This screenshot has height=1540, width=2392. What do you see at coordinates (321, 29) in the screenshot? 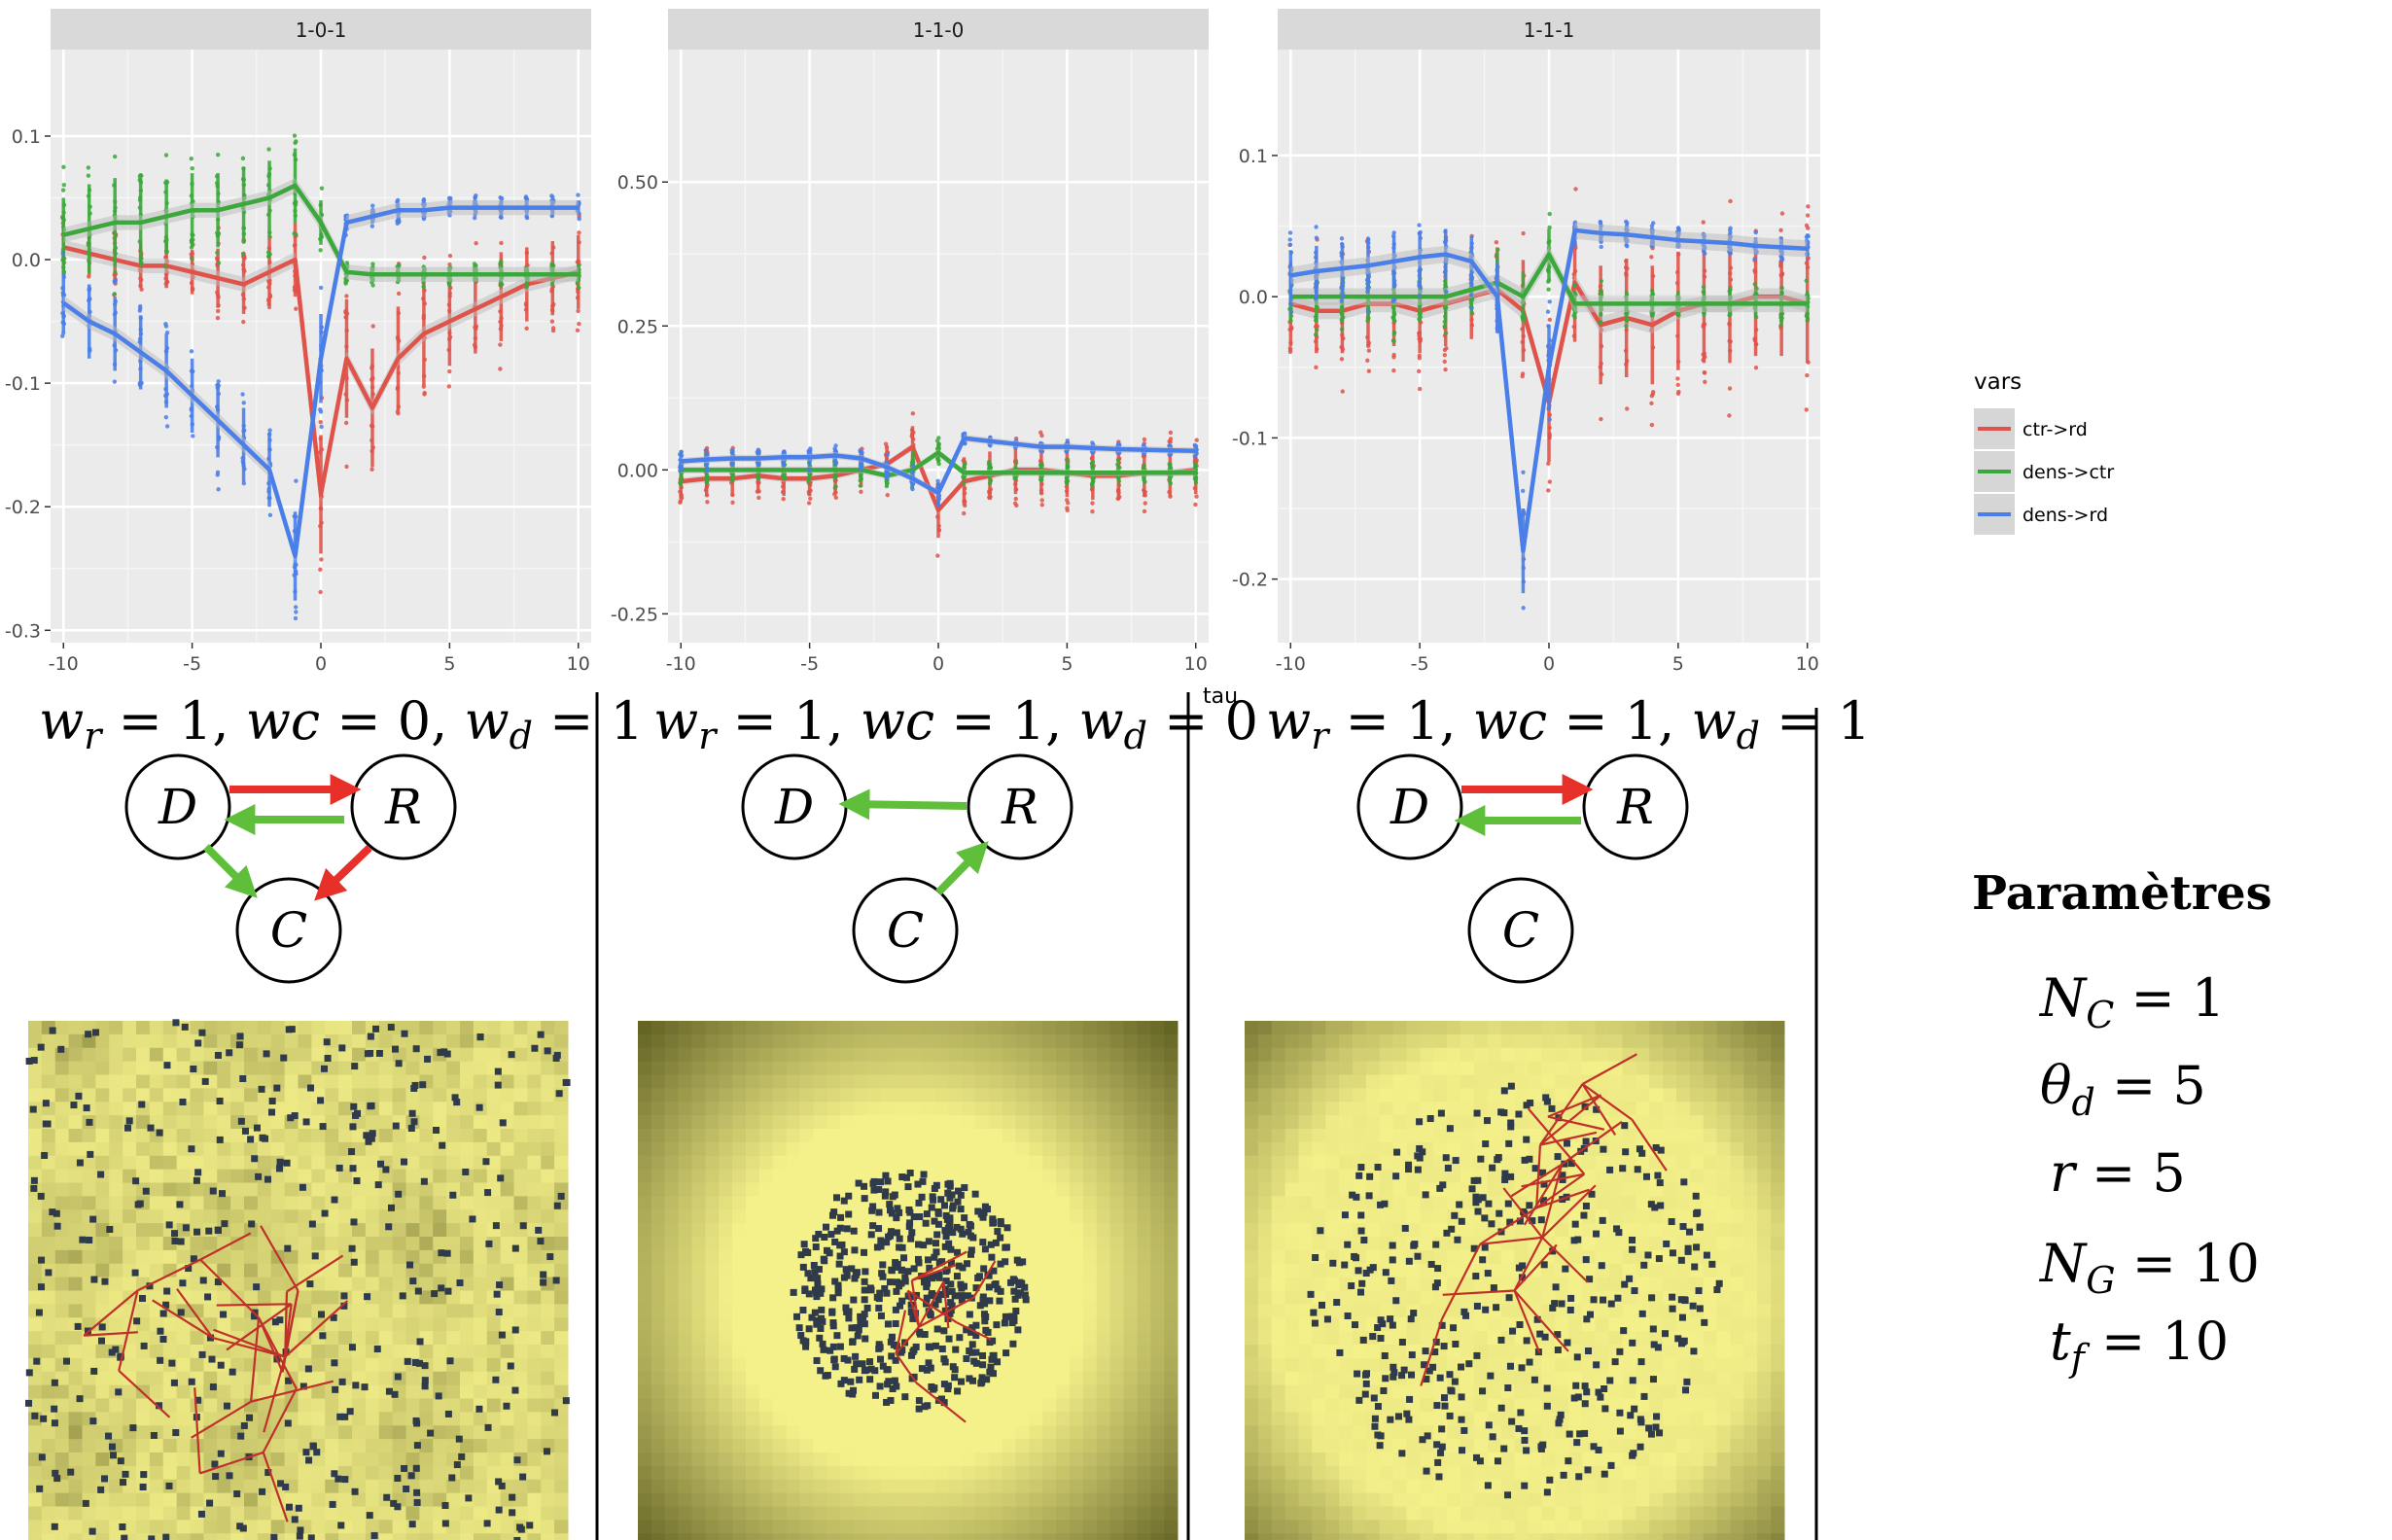
I see `panel-strip` at bounding box center [321, 29].